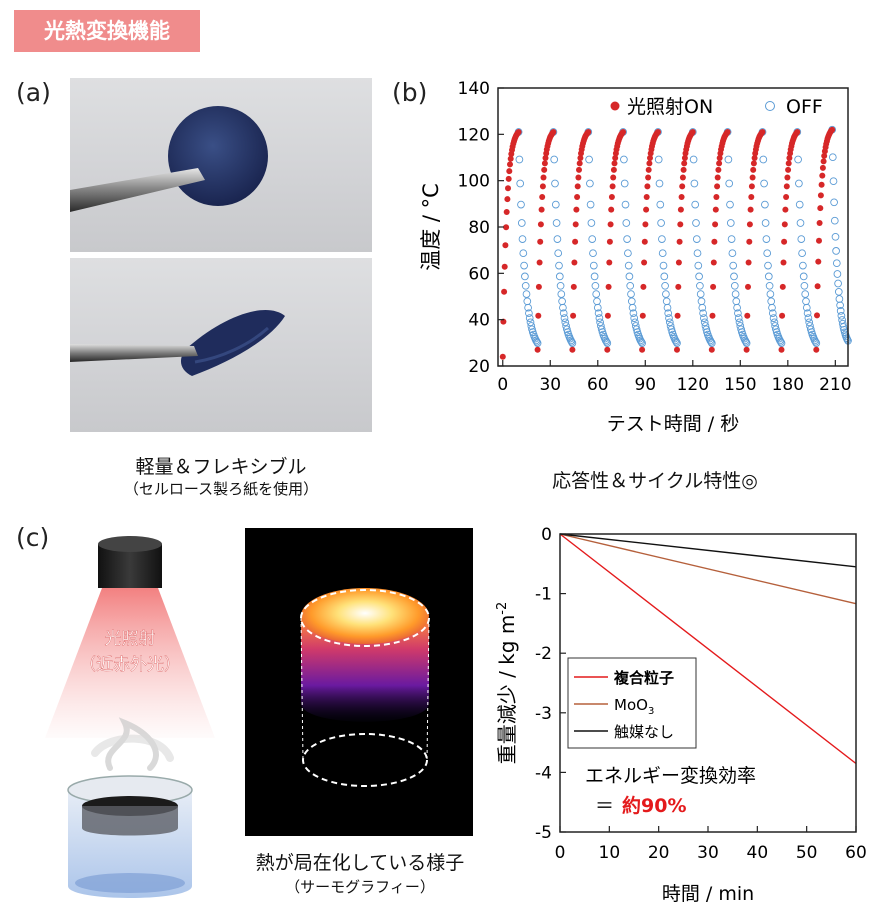 The width and height of the screenshot is (886, 921). Describe the element at coordinates (543, 595) in the screenshot. I see `y-tick-label: -1` at that location.